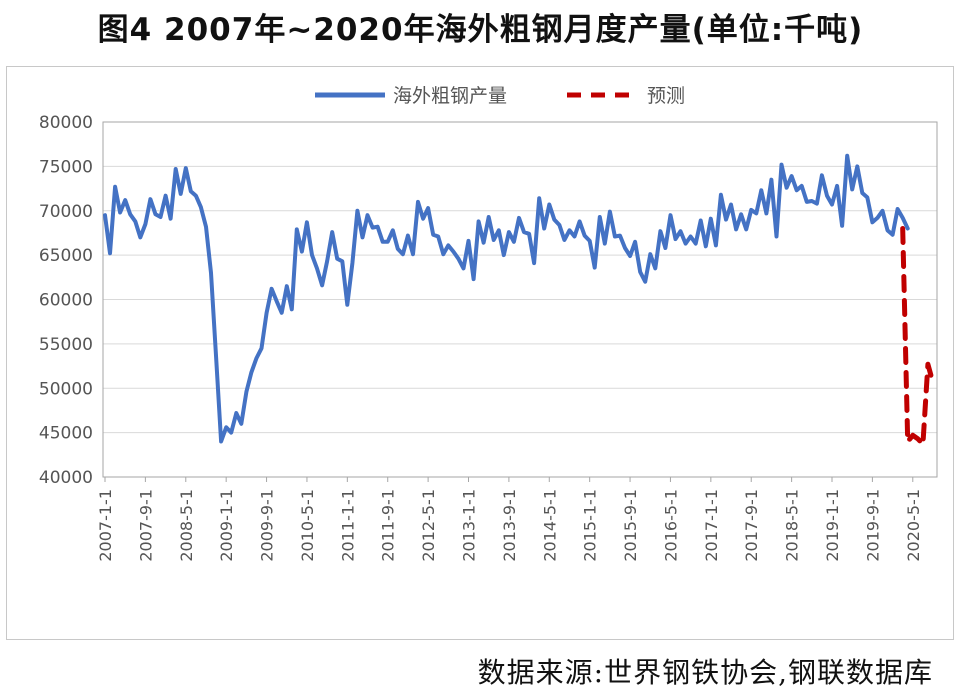 This screenshot has width=961, height=694. What do you see at coordinates (918, 336) in the screenshot?
I see `series-line-forecast` at bounding box center [918, 336].